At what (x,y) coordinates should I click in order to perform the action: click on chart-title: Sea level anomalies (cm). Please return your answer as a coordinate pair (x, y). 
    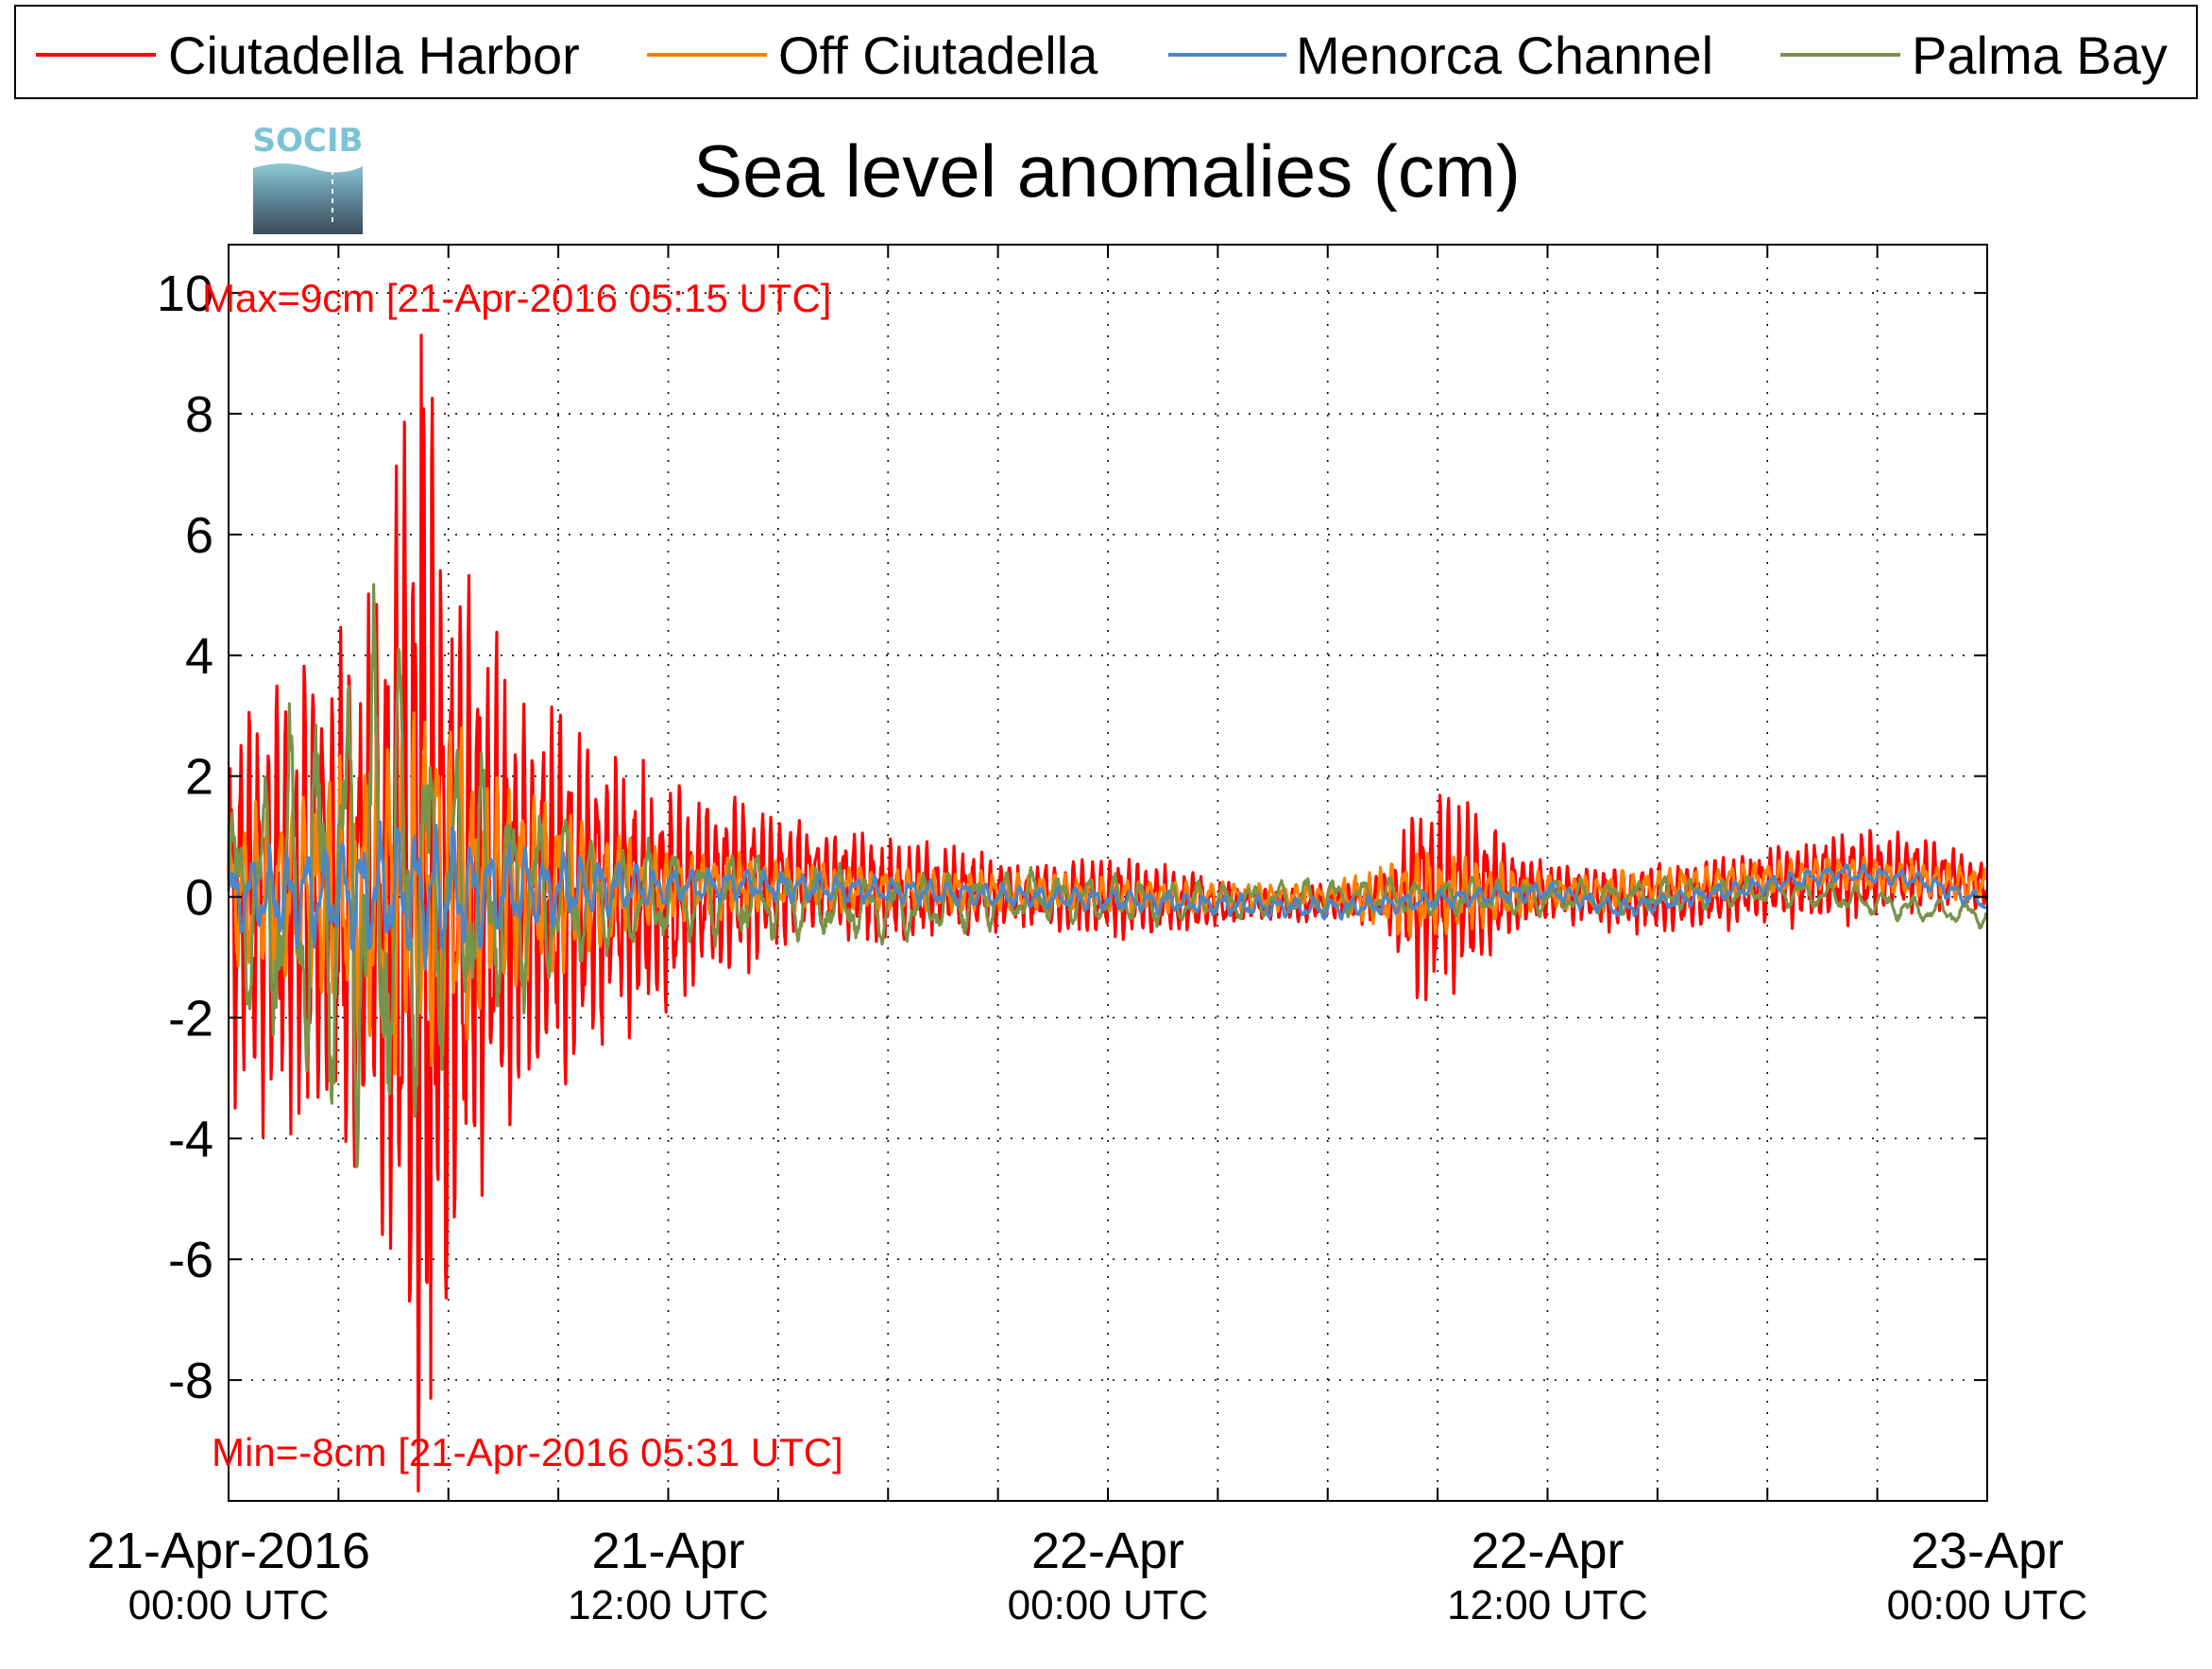
    Looking at the image, I should click on (1107, 171).